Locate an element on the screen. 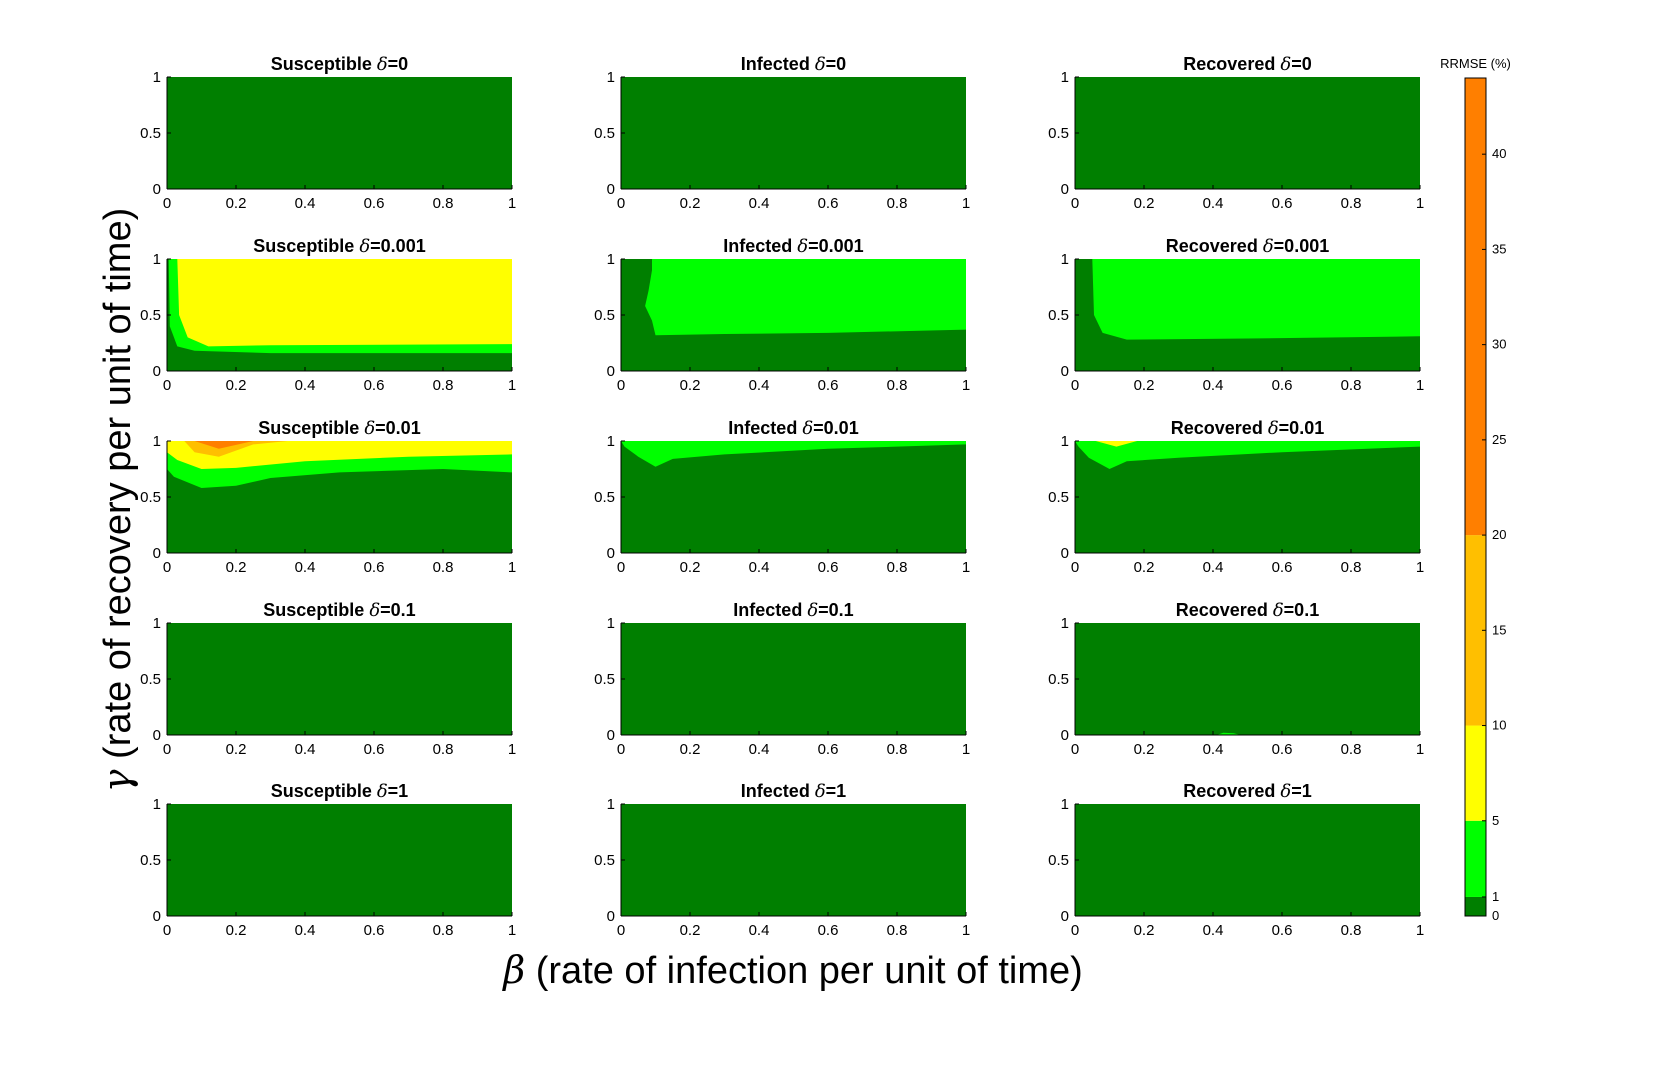  panel-recovered-delta-0.001: 0 0.2 0.4 0.6 0.8 1 0 0.5 1 Recovered δ=0.001 is located at coordinates (1236, 315).